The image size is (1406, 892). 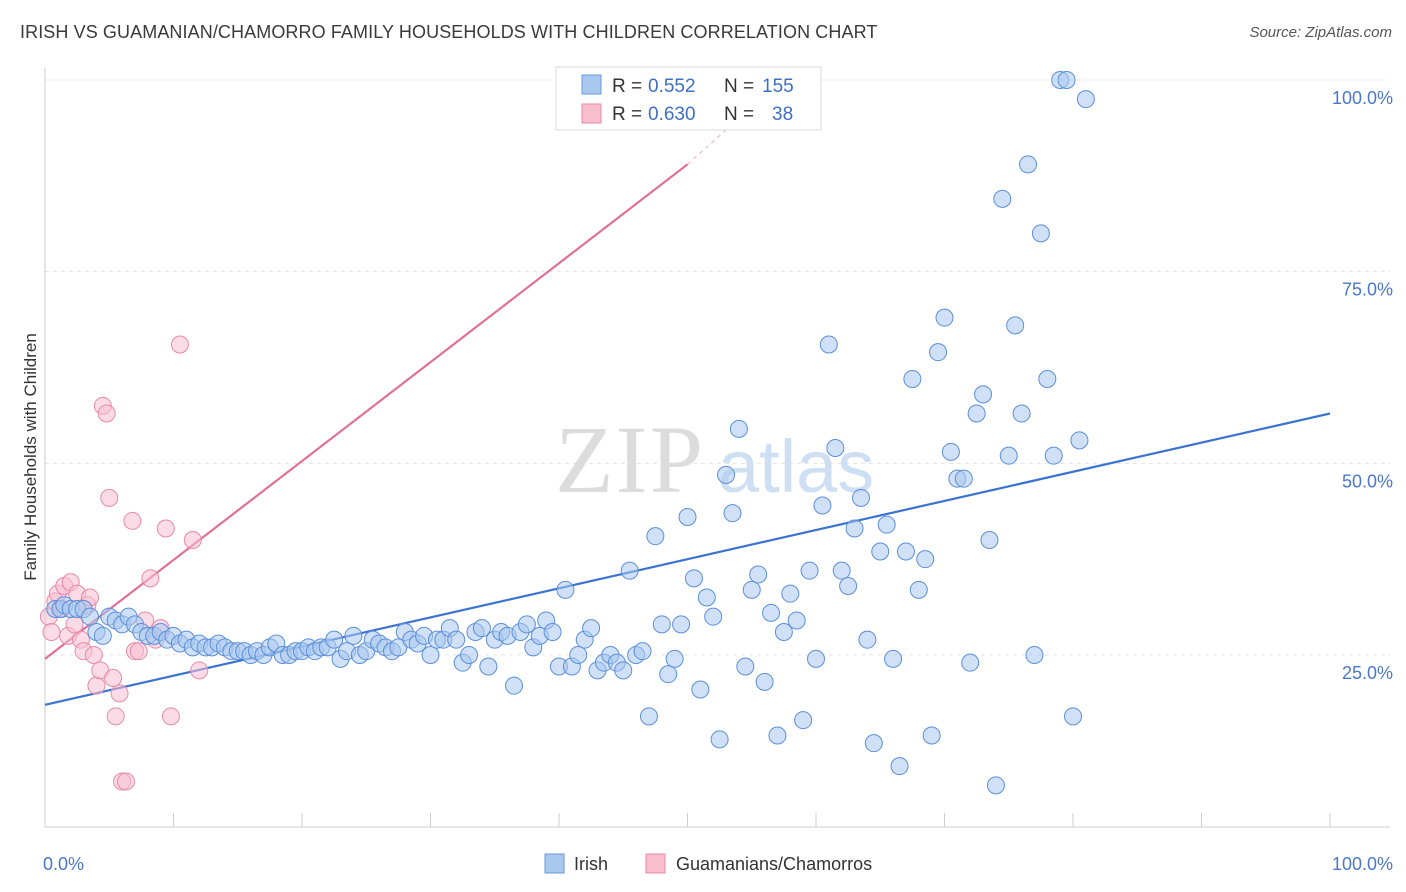 I want to click on bottom-legend-label-guamanians: Guamanians/Chamorros, so click(x=774, y=864).